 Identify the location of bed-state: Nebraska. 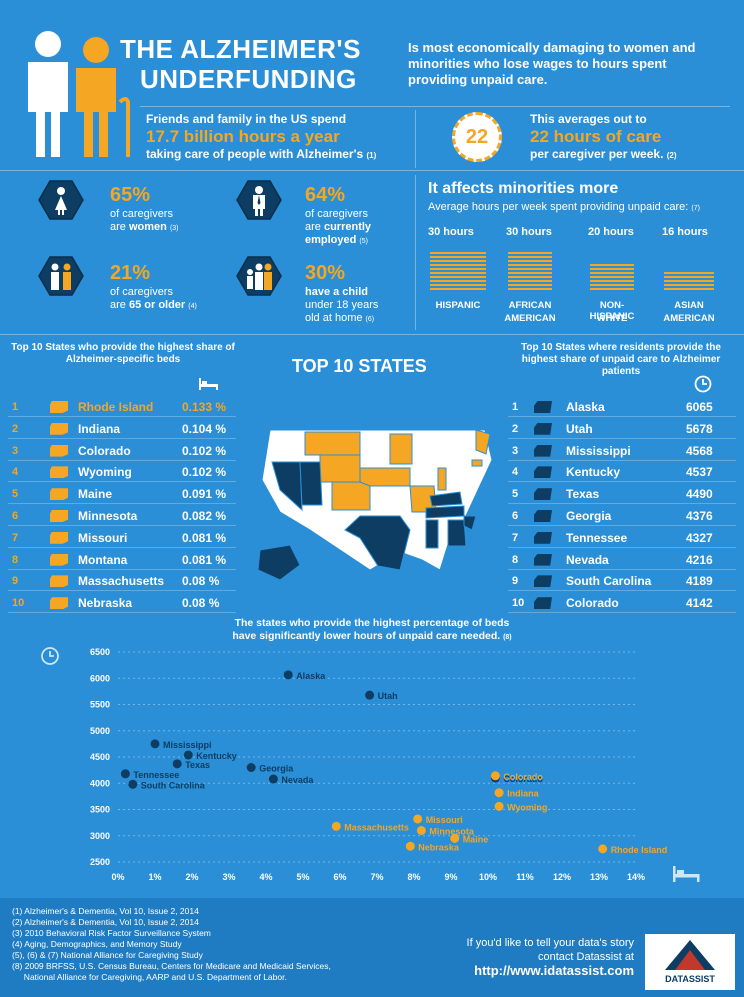
(105, 603).